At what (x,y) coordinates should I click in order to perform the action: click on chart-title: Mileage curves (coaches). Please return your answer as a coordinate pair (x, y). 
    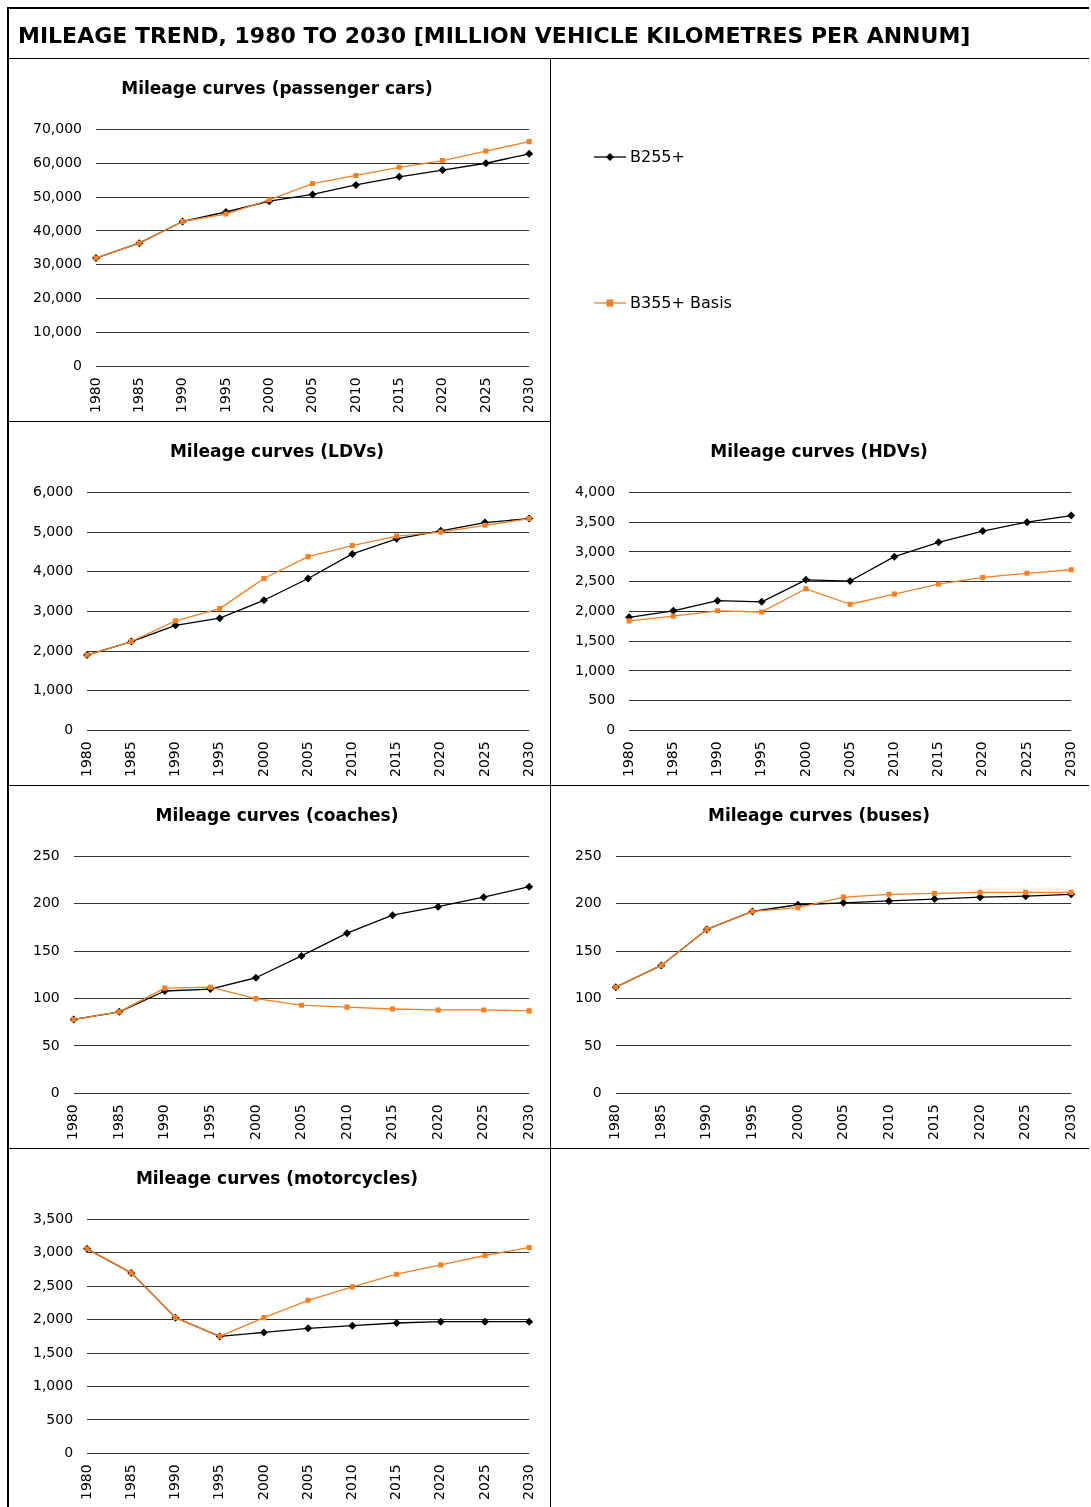
    Looking at the image, I should click on (277, 814).